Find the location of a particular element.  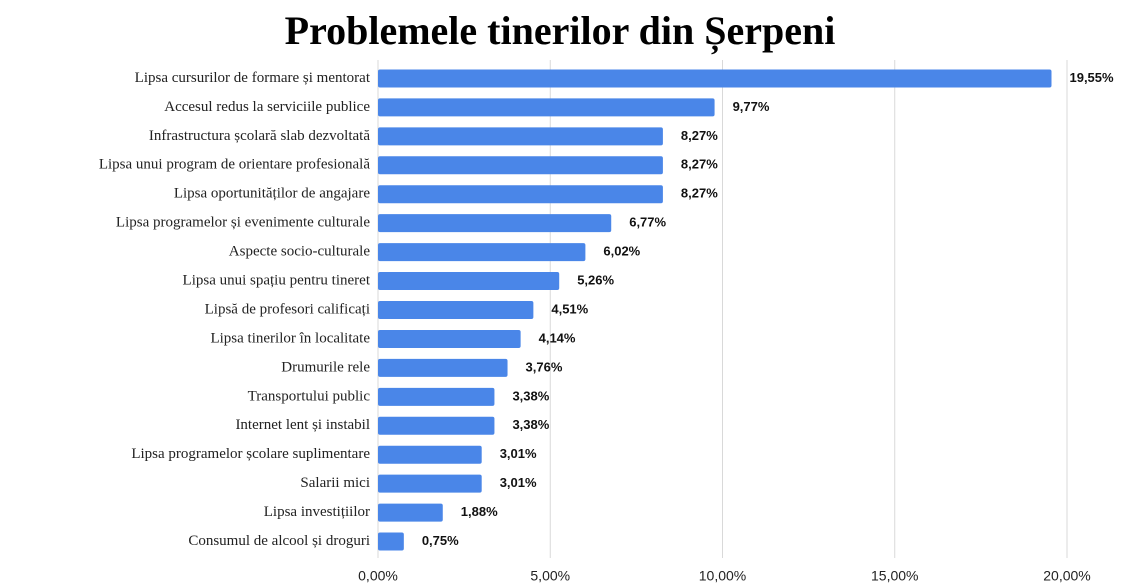

x-tick-label: 10,00% is located at coordinates (722, 576).